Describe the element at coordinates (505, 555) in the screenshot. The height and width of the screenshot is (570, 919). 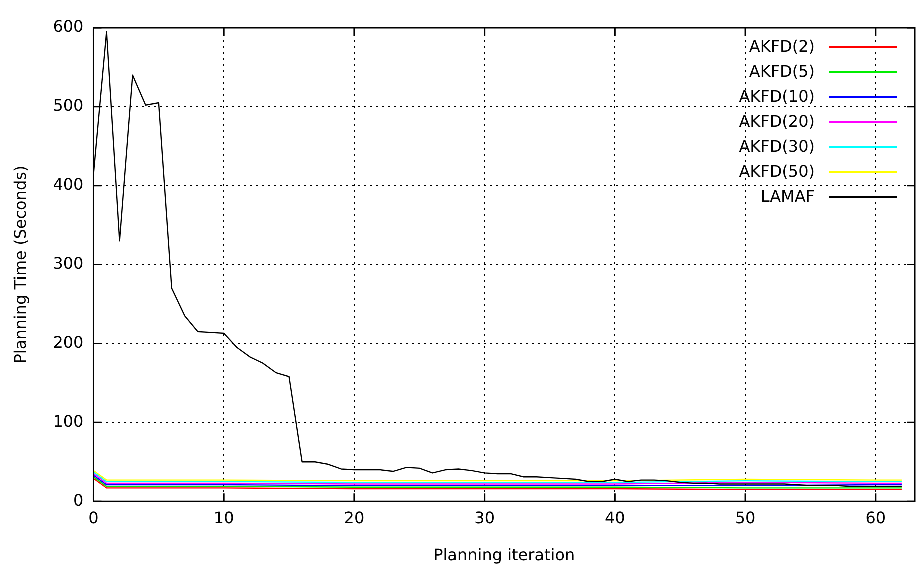
I see `x-axis-title: Planning iteration` at that location.